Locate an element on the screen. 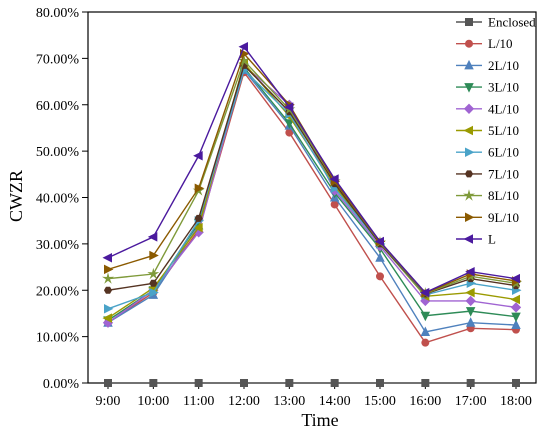 This screenshot has width=550, height=438. x-axis-title: Time is located at coordinates (319, 420).